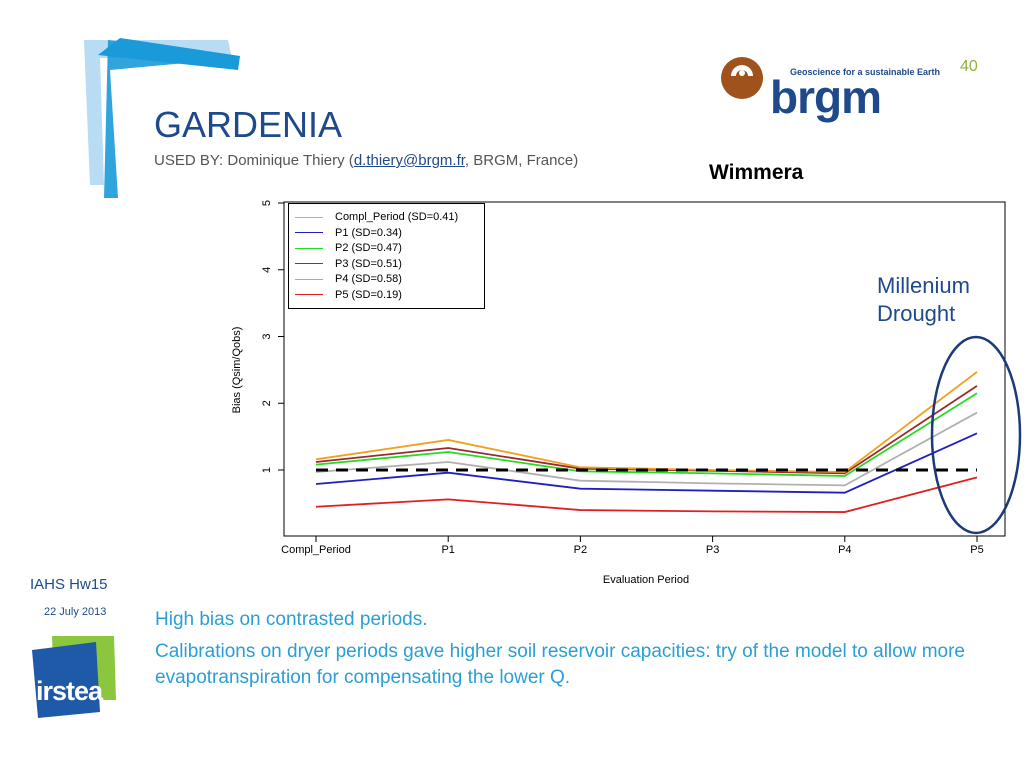 The image size is (1024, 768). I want to click on irstea-logo-text: irstea, so click(69, 691).